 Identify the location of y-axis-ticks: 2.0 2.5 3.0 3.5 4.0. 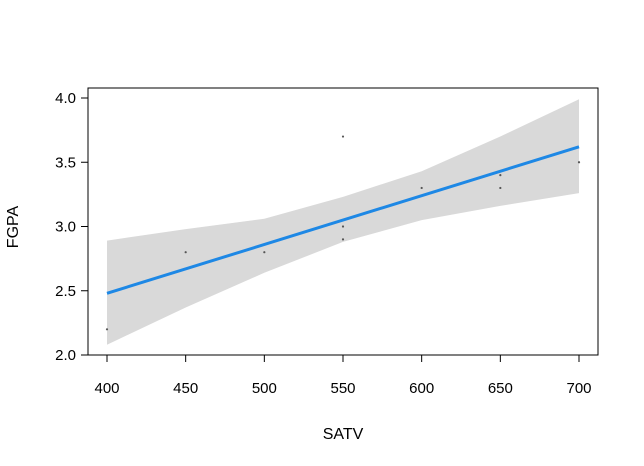
(71, 227).